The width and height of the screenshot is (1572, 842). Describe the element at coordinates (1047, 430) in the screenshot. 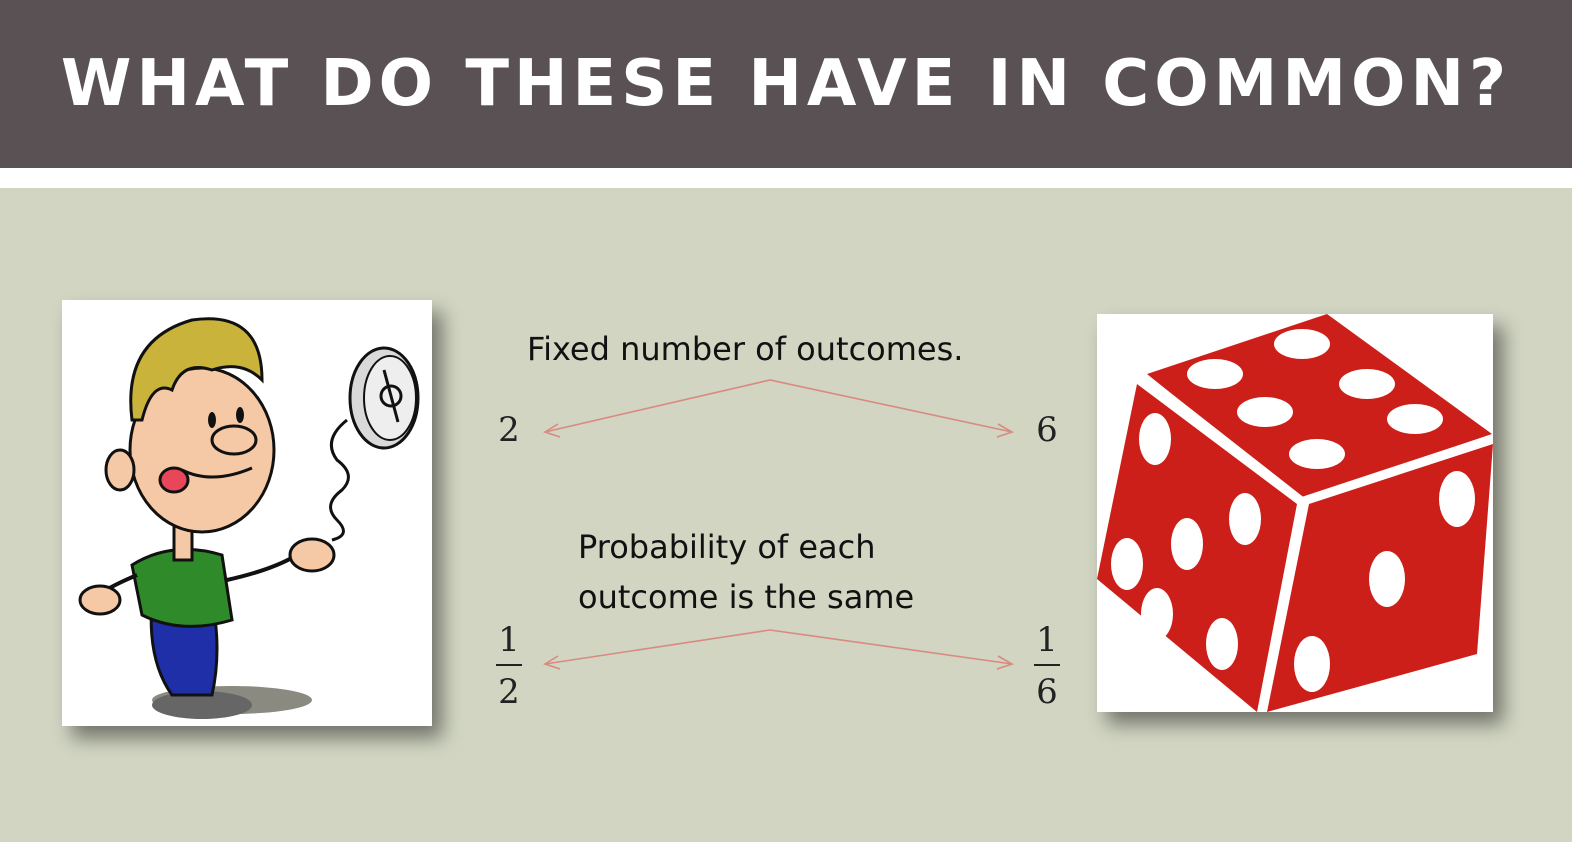

I see `die-outcome-count: 6` at that location.